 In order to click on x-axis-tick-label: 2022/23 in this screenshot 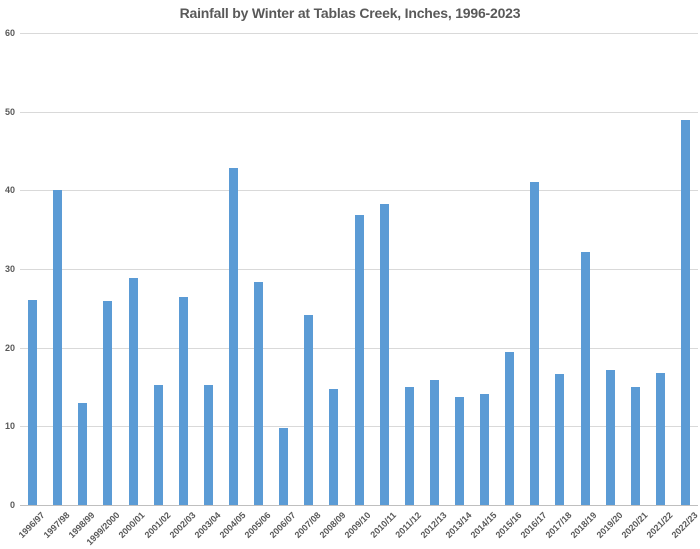, I will do `click(684, 525)`.